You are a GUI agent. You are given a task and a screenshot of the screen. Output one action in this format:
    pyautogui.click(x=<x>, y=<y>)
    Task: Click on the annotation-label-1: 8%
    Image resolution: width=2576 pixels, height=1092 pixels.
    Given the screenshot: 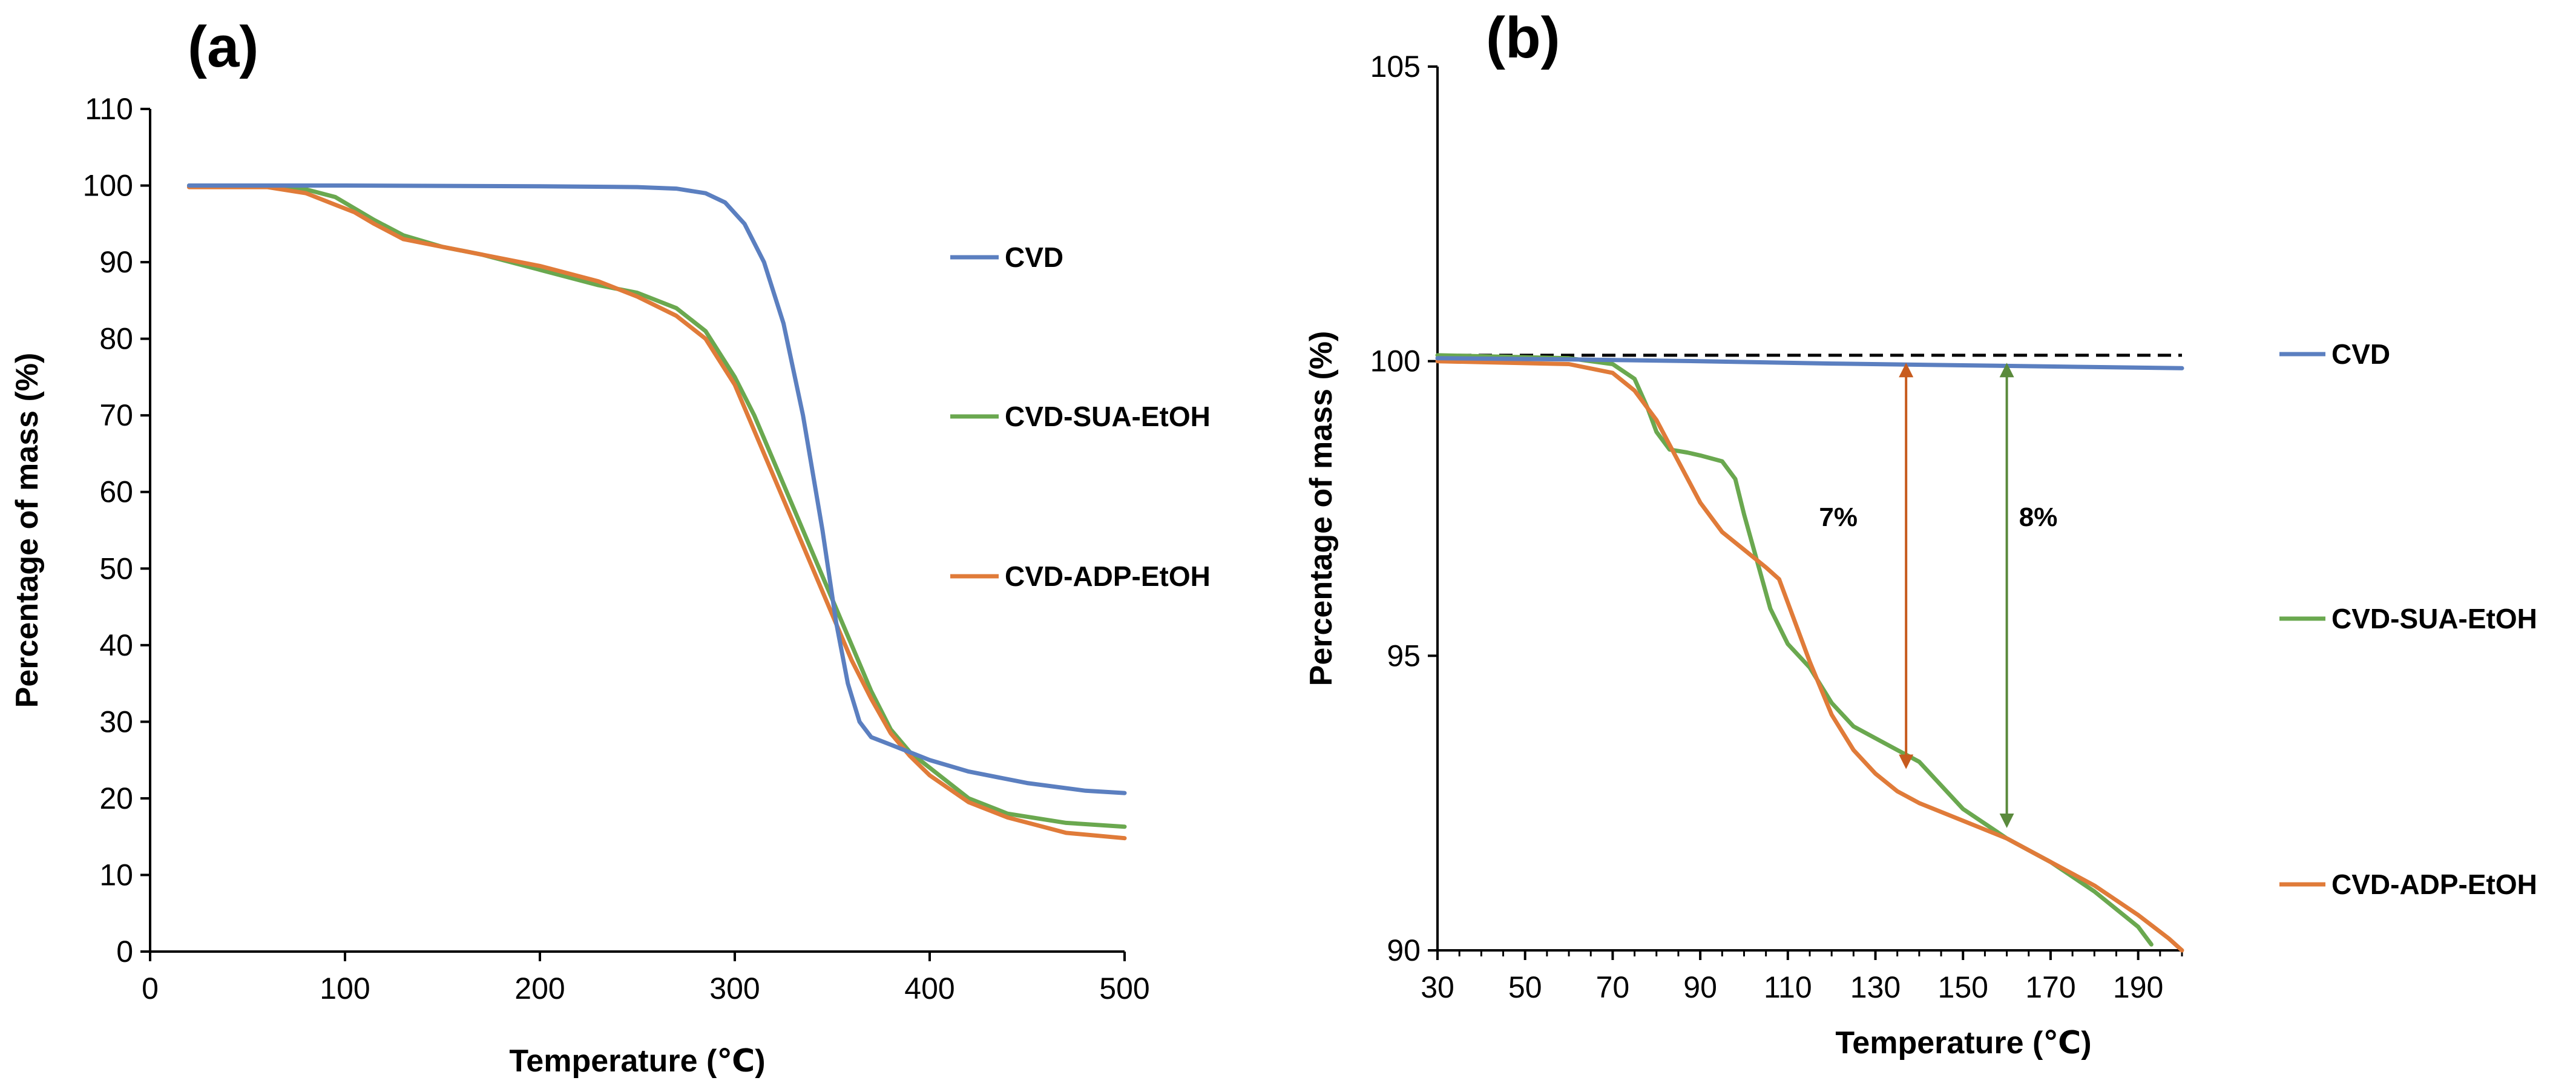 What is the action you would take?
    pyautogui.click(x=2038, y=517)
    